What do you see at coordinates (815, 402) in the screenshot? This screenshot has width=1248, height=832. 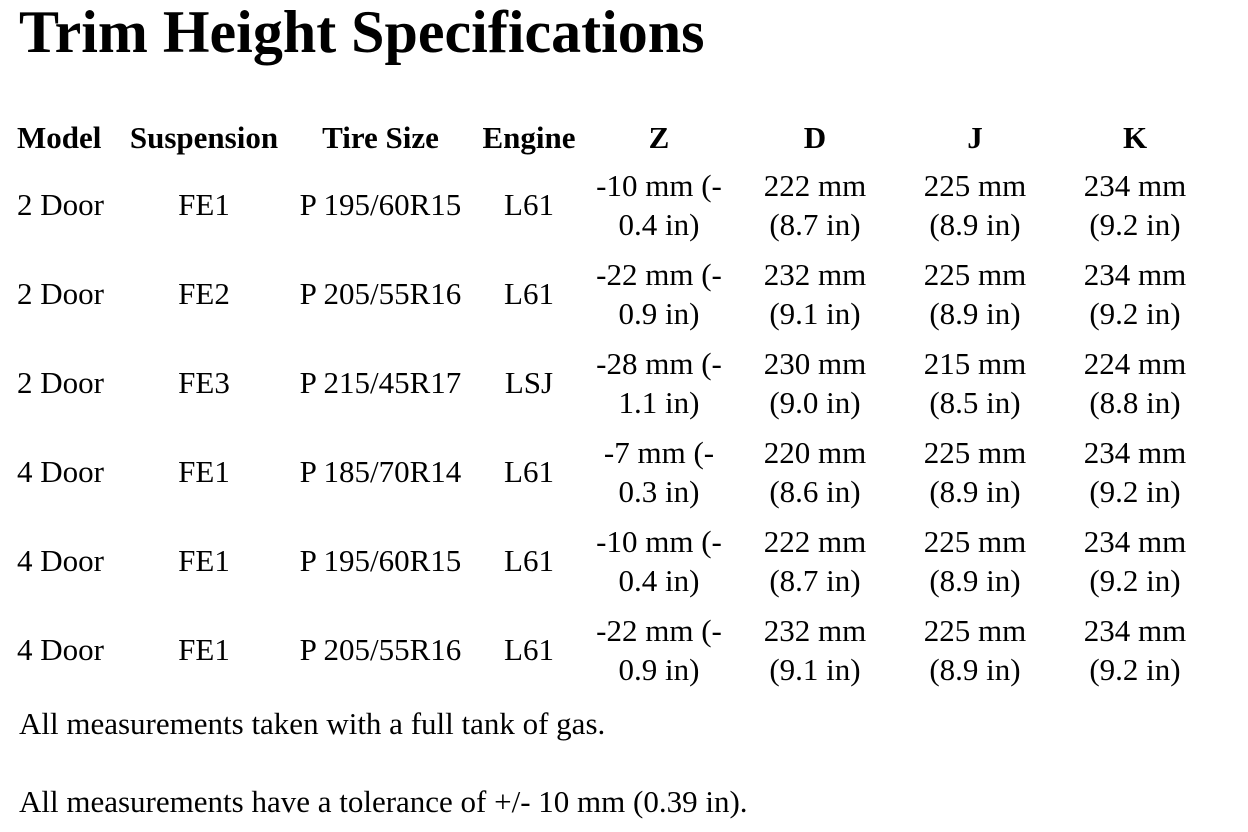 I see `cell-d-in: (9.0 in)` at bounding box center [815, 402].